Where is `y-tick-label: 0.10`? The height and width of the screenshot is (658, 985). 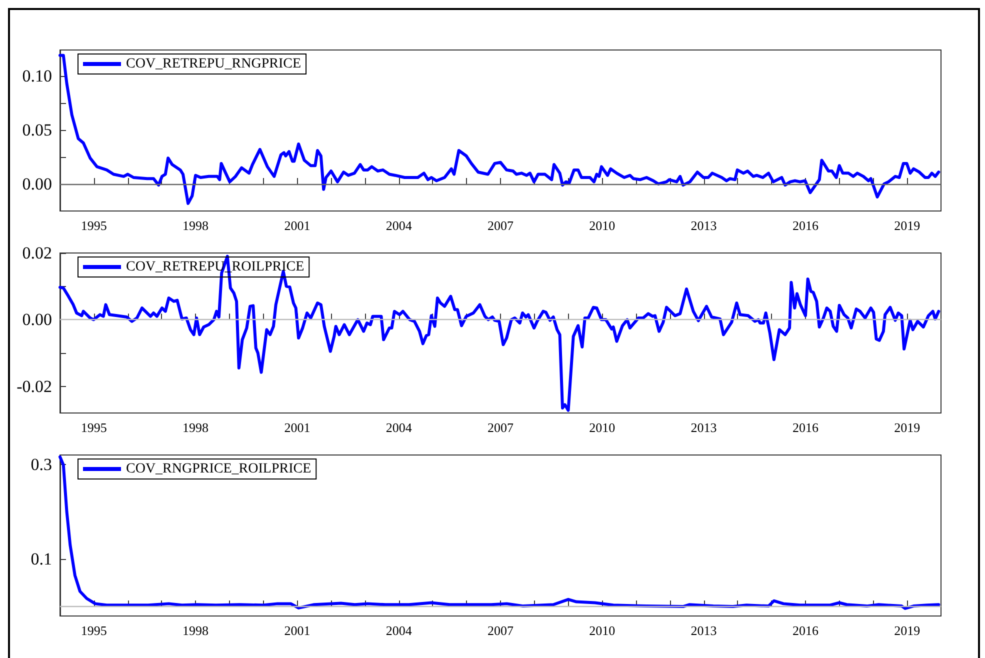 y-tick-label: 0.10 is located at coordinates (37, 76).